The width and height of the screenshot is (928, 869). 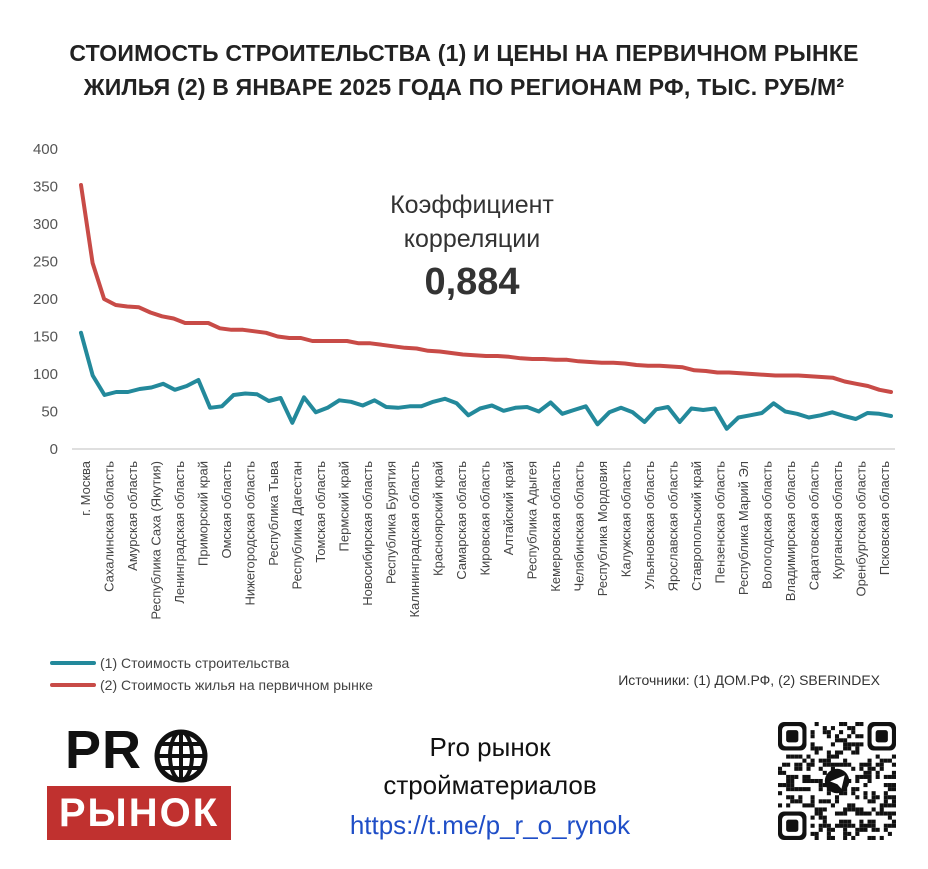 What do you see at coordinates (132, 516) in the screenshot?
I see `x-tick-label: Амурская область` at bounding box center [132, 516].